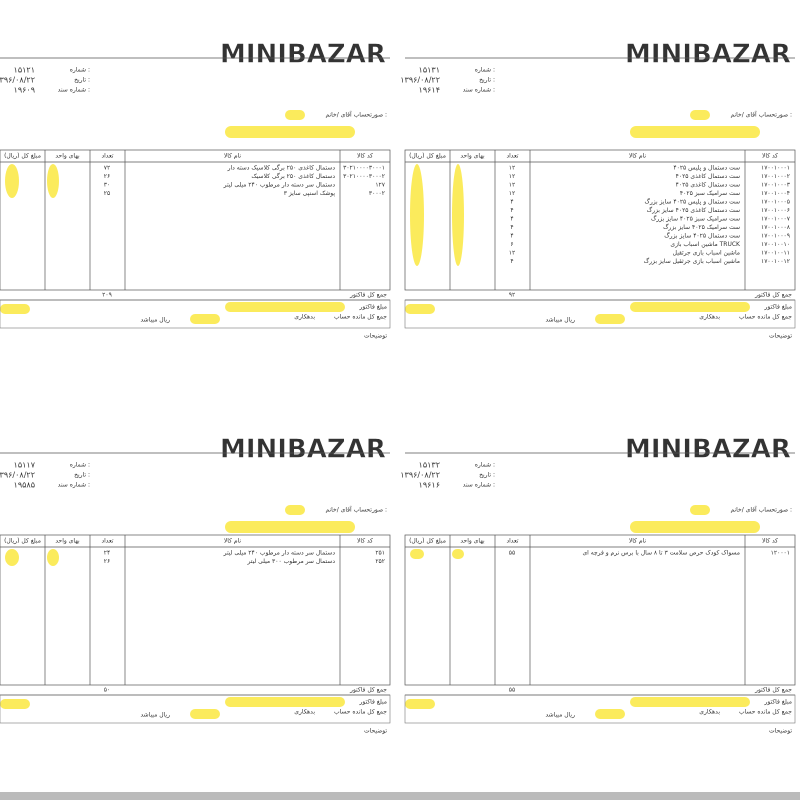 Image resolution: width=800 pixels, height=800 pixels. Describe the element at coordinates (429, 70) in the screenshot. I see `header-value: ۱۵۱۳۱` at that location.